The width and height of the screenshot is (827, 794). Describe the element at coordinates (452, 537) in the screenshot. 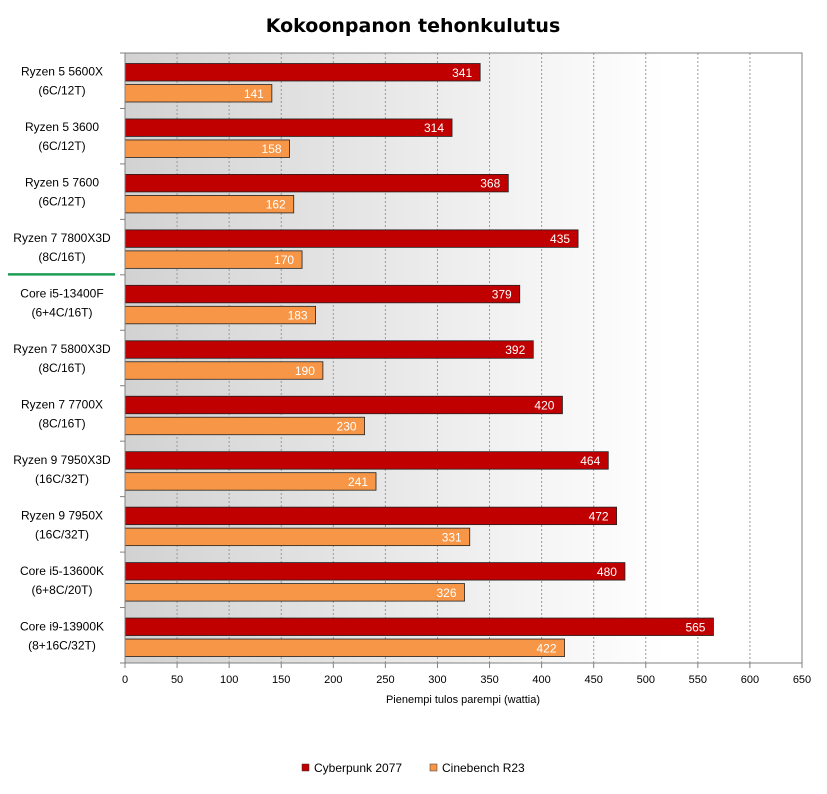

I see `data-label-cinebench: 331` at that location.